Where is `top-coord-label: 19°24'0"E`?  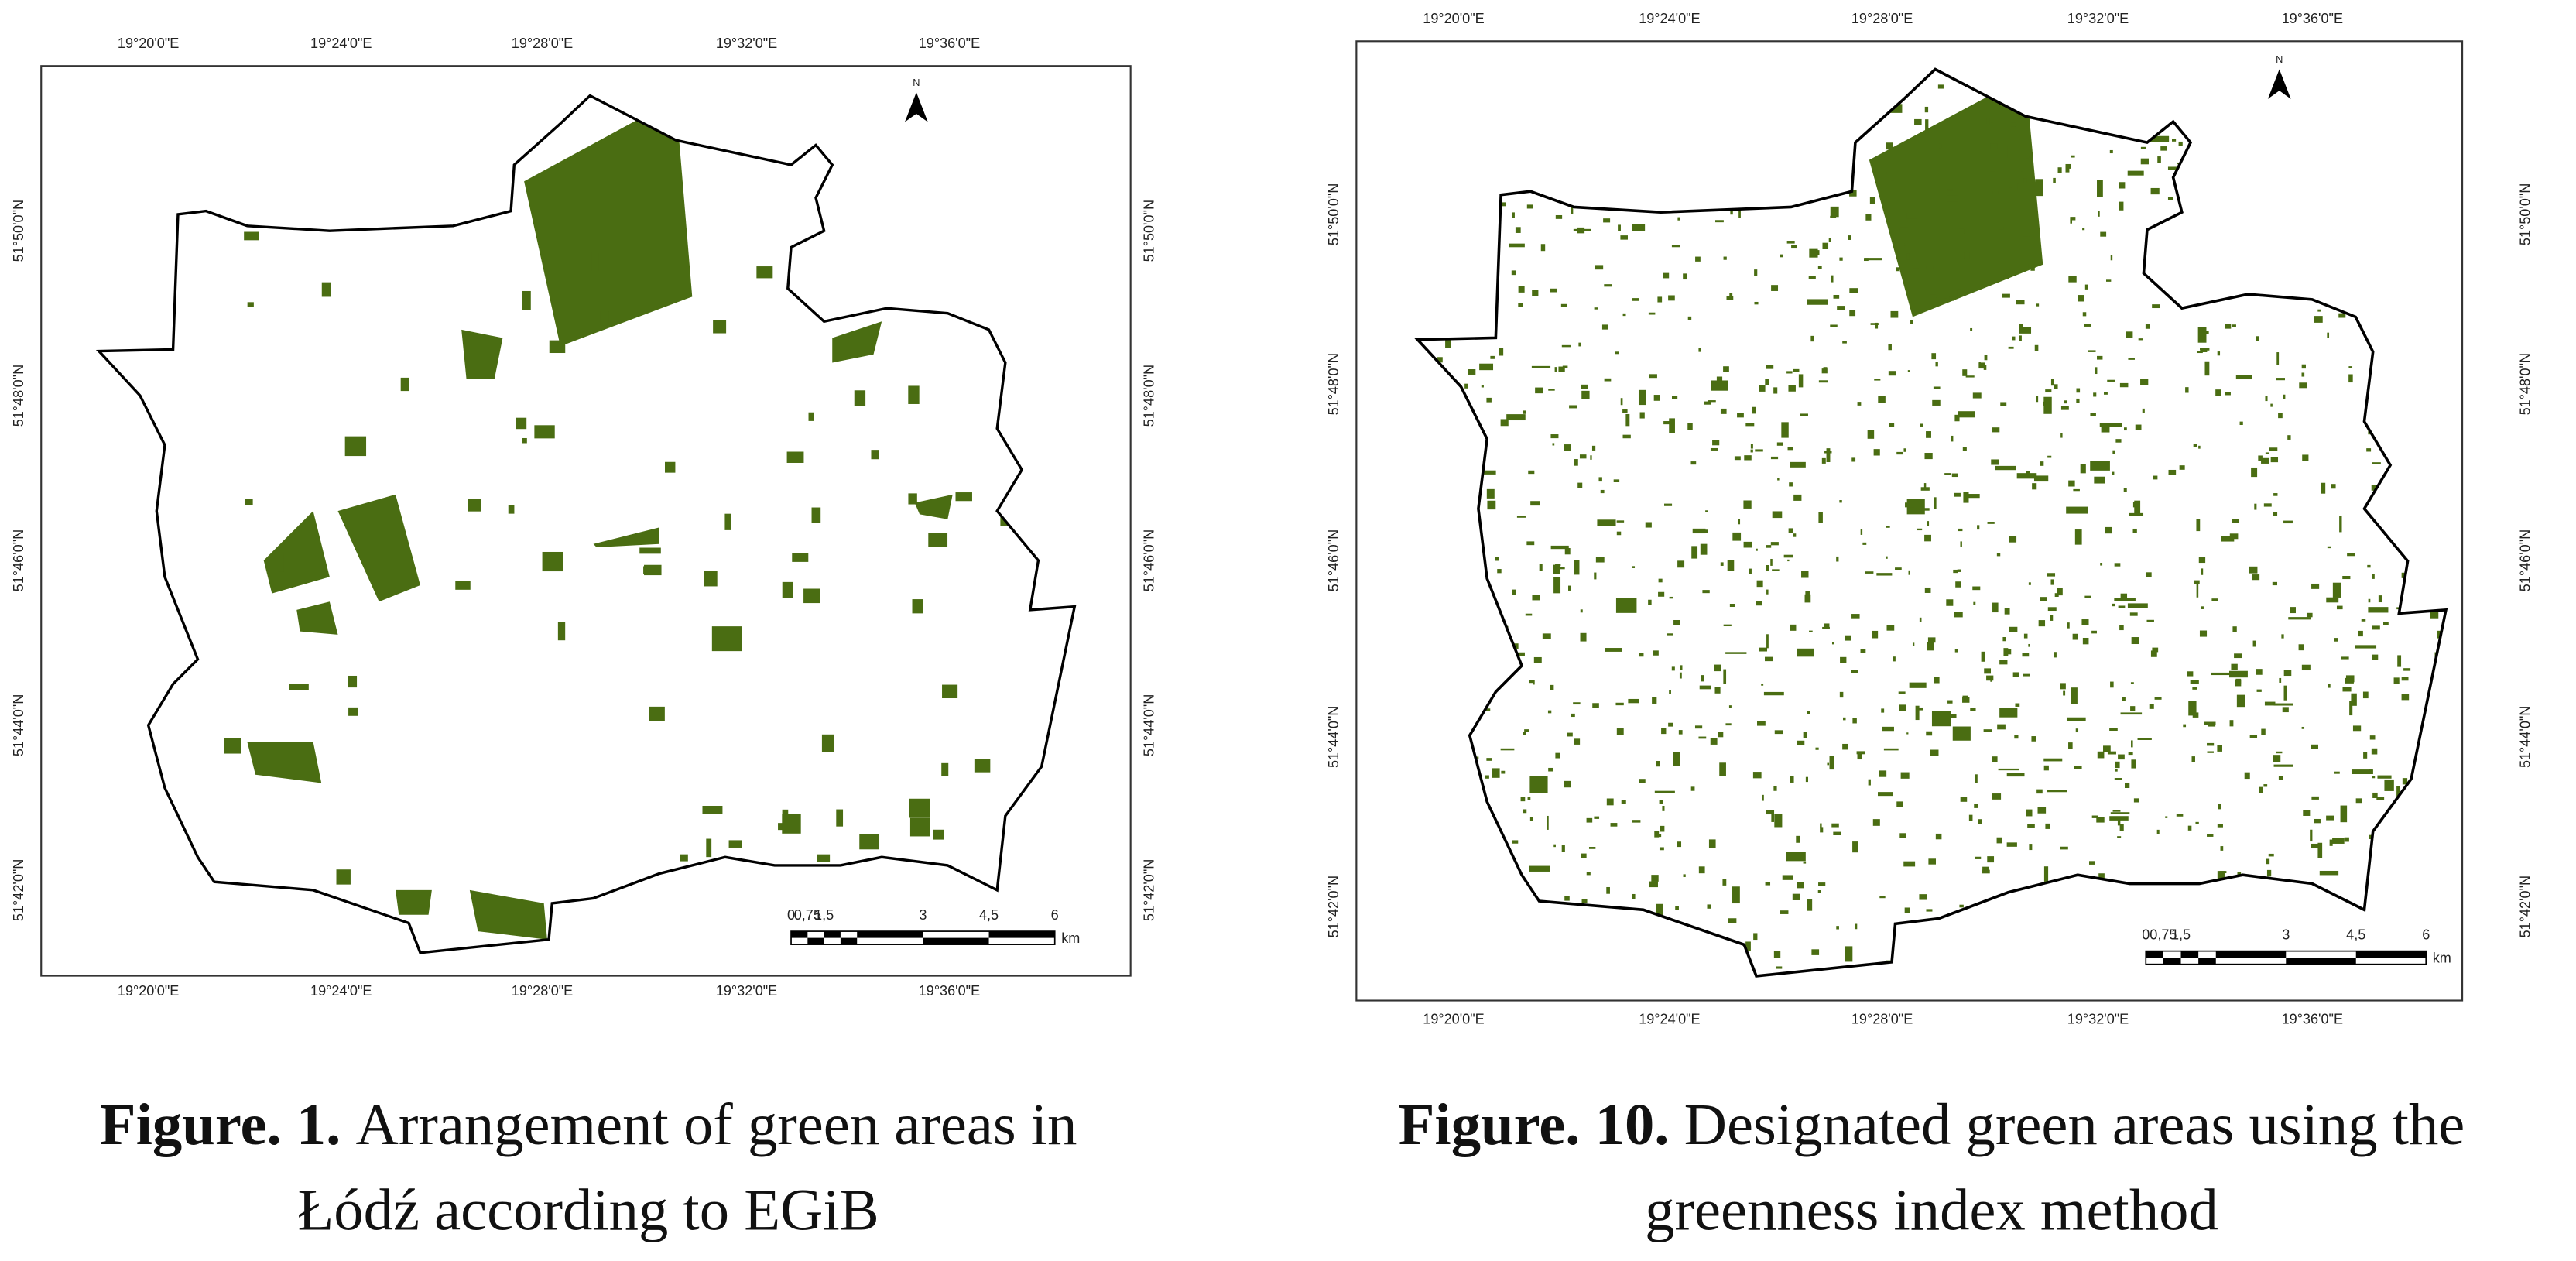 top-coord-label: 19°24'0"E is located at coordinates (341, 44).